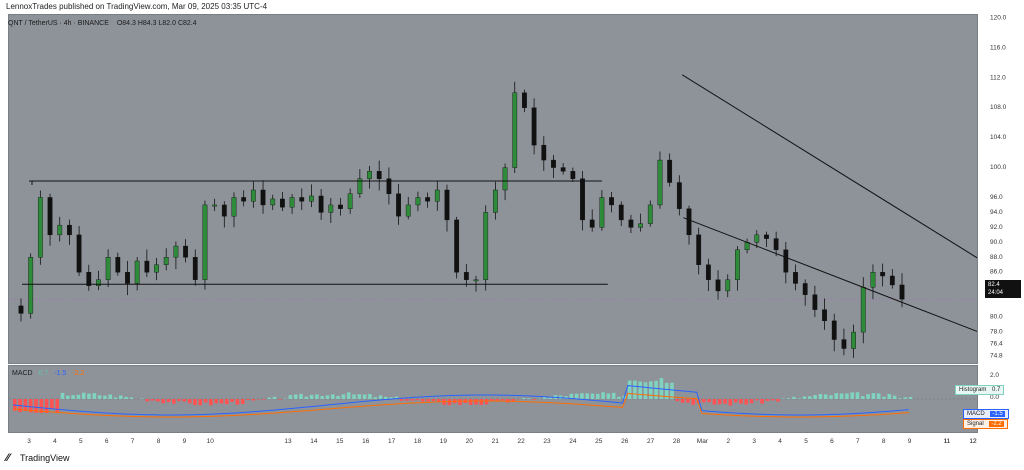  I want to click on macd-hist-value: 0.7, so click(43, 373).